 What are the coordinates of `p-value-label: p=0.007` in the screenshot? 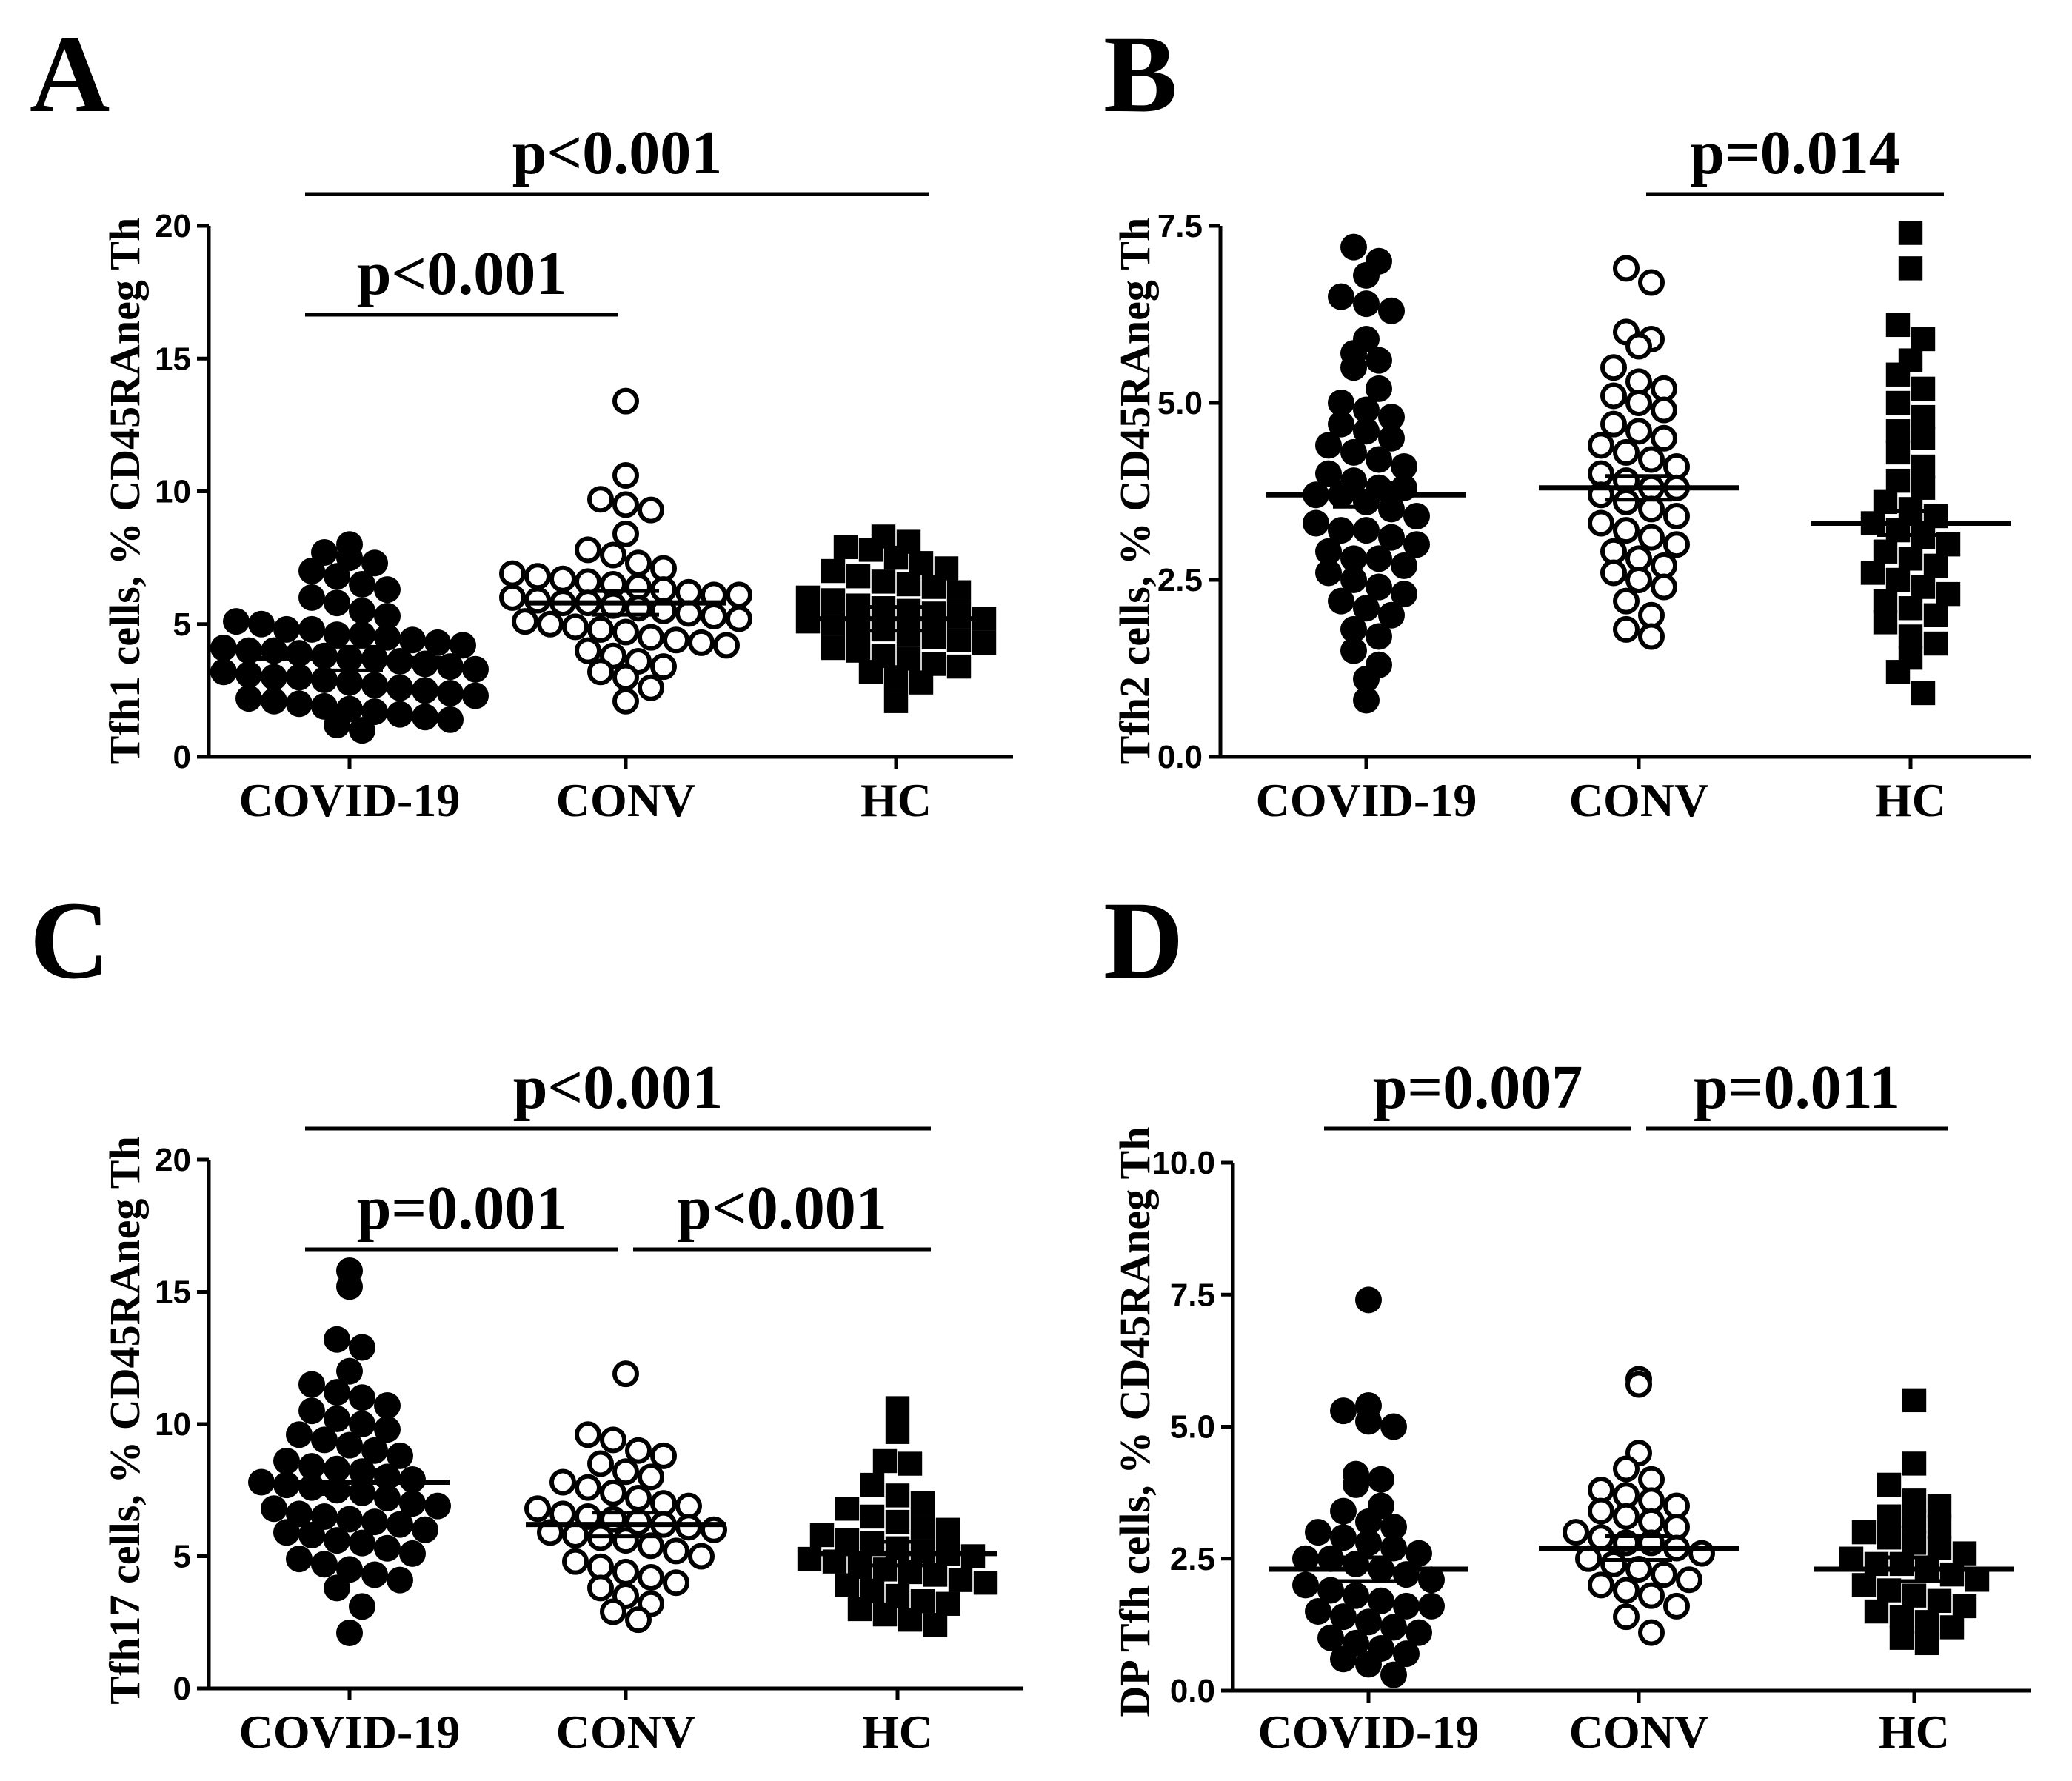 It's located at (1478, 1087).